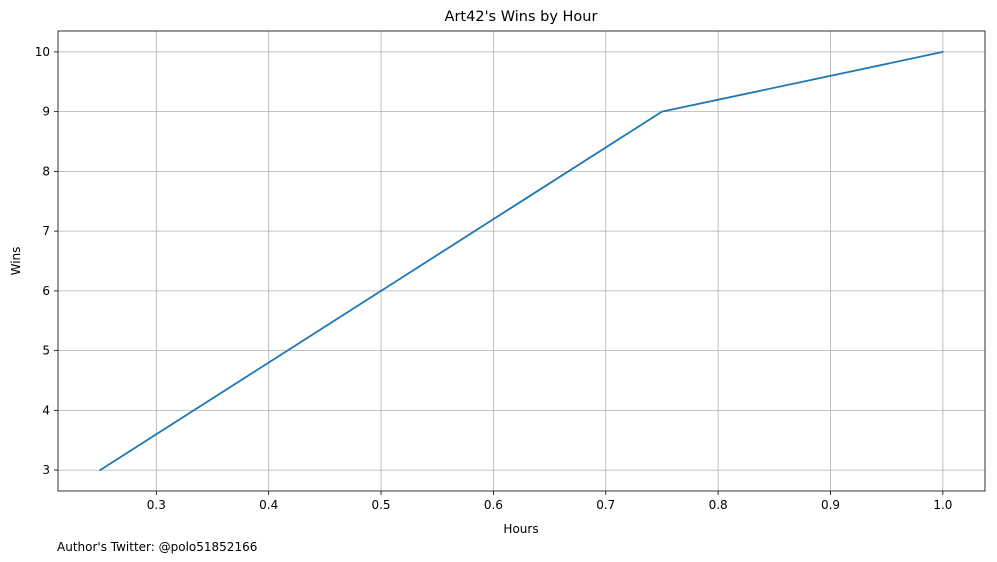 This screenshot has width=997, height=562. Describe the element at coordinates (157, 547) in the screenshot. I see `author-credit: Author's Twitter: @polo51852166` at that location.